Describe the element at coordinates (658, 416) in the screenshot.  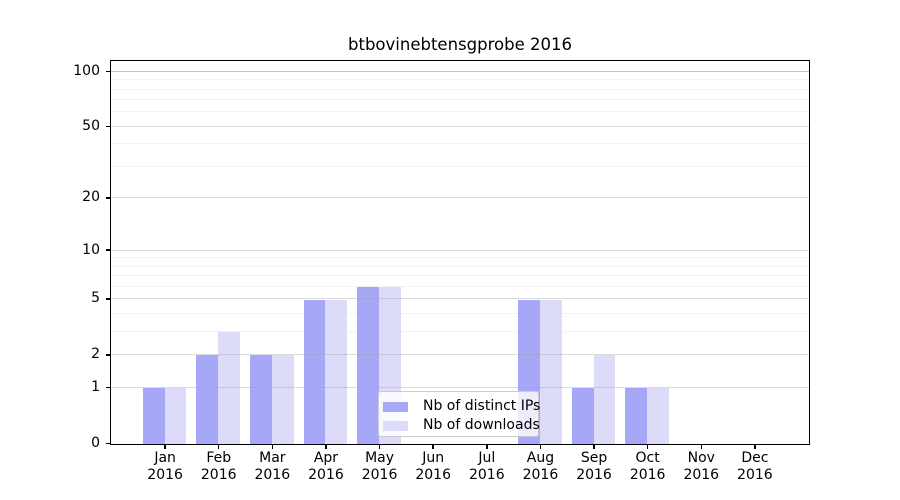
I see `bar-downloads-oct` at that location.